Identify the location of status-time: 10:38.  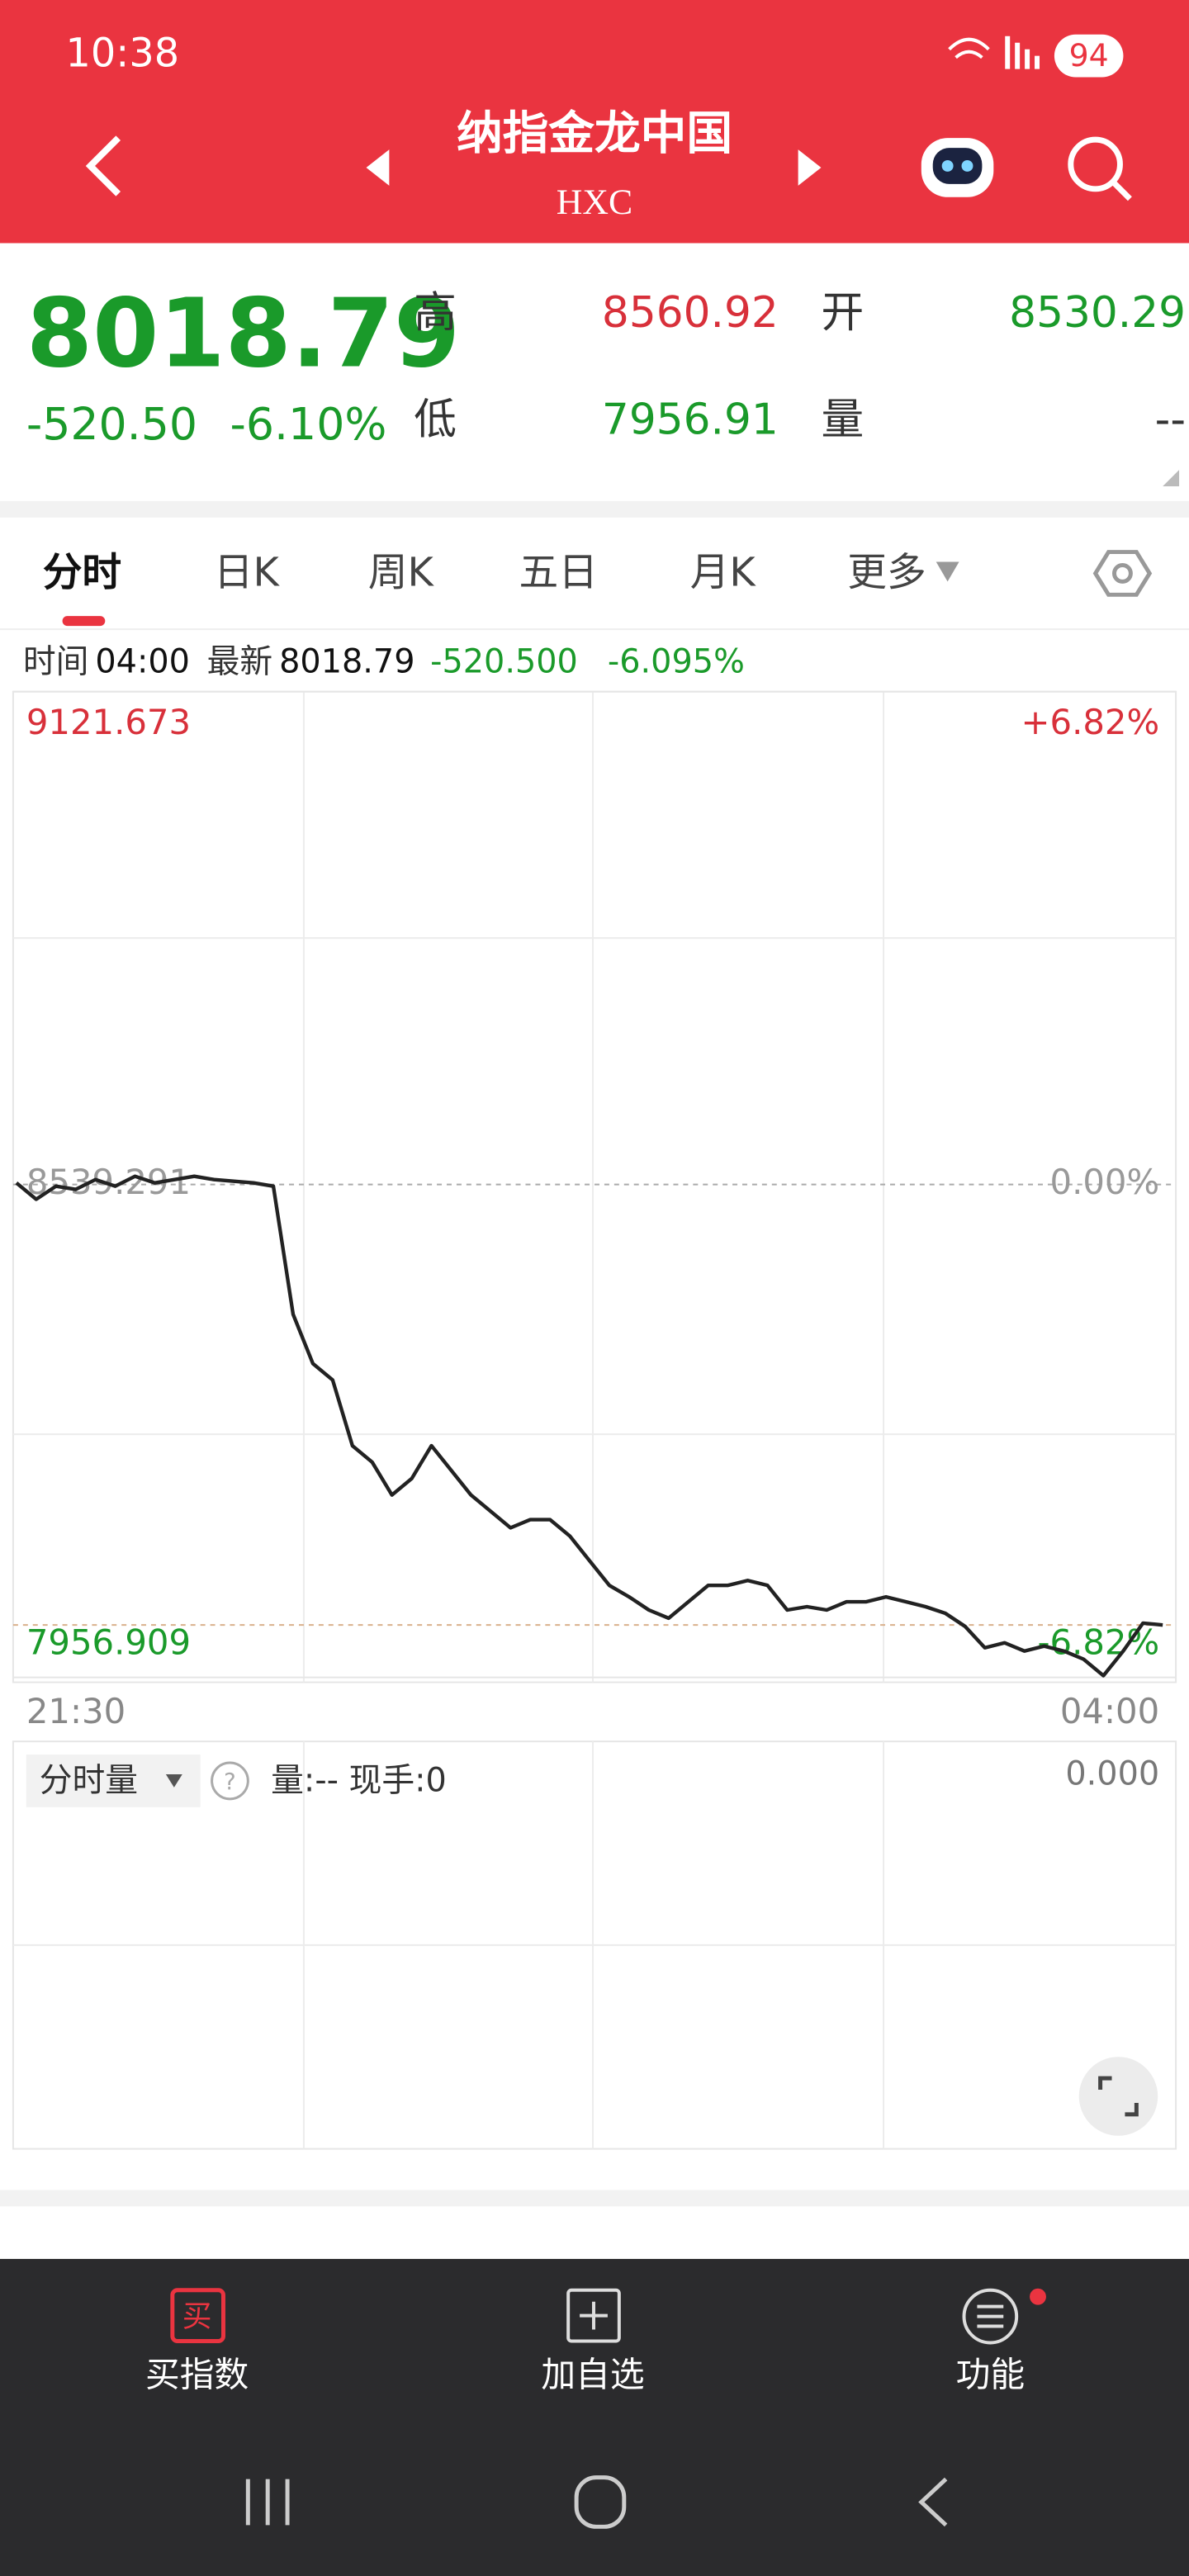
(123, 54).